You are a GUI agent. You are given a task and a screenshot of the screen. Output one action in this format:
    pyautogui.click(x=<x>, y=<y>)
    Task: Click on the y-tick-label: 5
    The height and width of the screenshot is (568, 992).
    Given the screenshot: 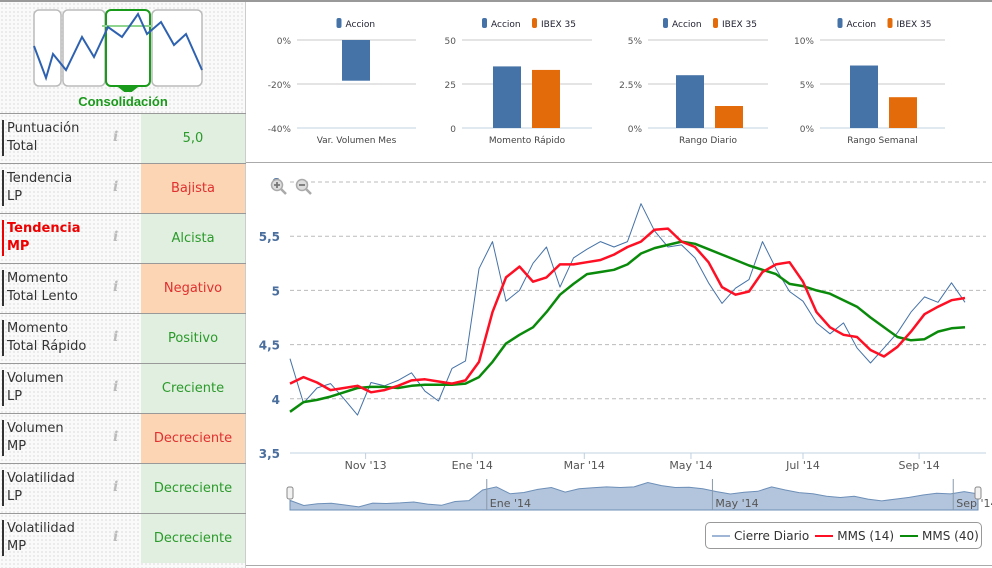 What is the action you would take?
    pyautogui.click(x=276, y=291)
    